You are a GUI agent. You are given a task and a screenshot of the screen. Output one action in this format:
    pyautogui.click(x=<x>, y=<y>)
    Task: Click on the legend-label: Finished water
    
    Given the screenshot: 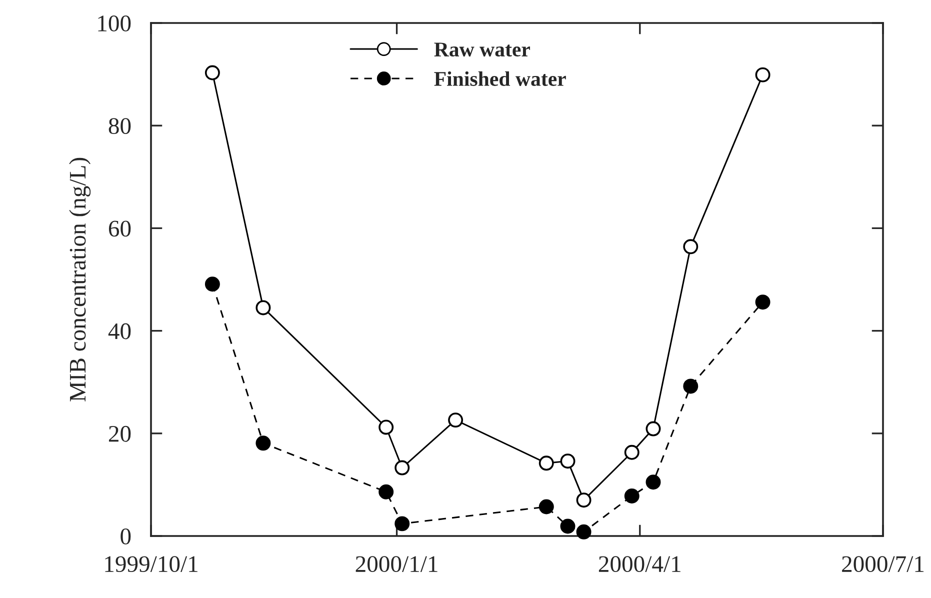 What is the action you would take?
    pyautogui.click(x=500, y=78)
    